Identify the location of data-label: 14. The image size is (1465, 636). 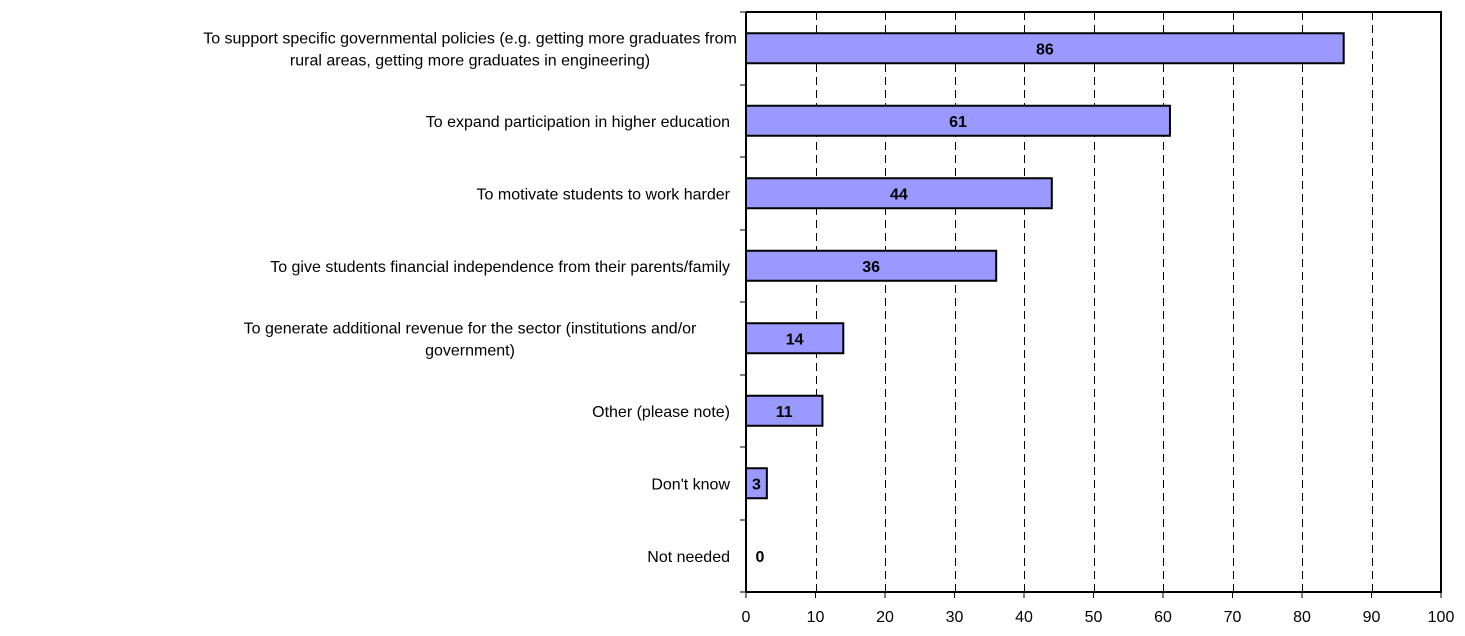
(795, 339).